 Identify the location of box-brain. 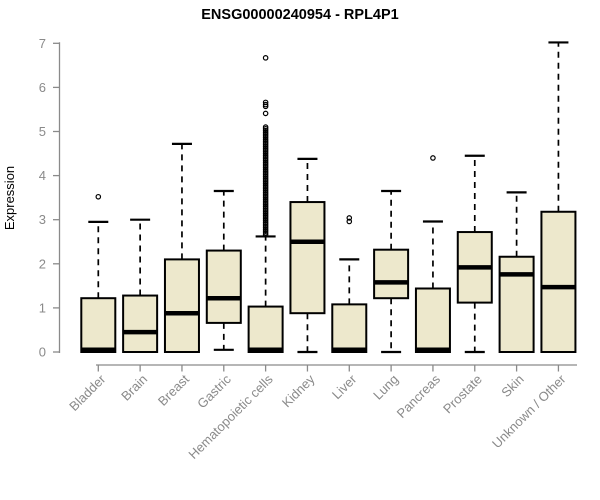
(140, 285).